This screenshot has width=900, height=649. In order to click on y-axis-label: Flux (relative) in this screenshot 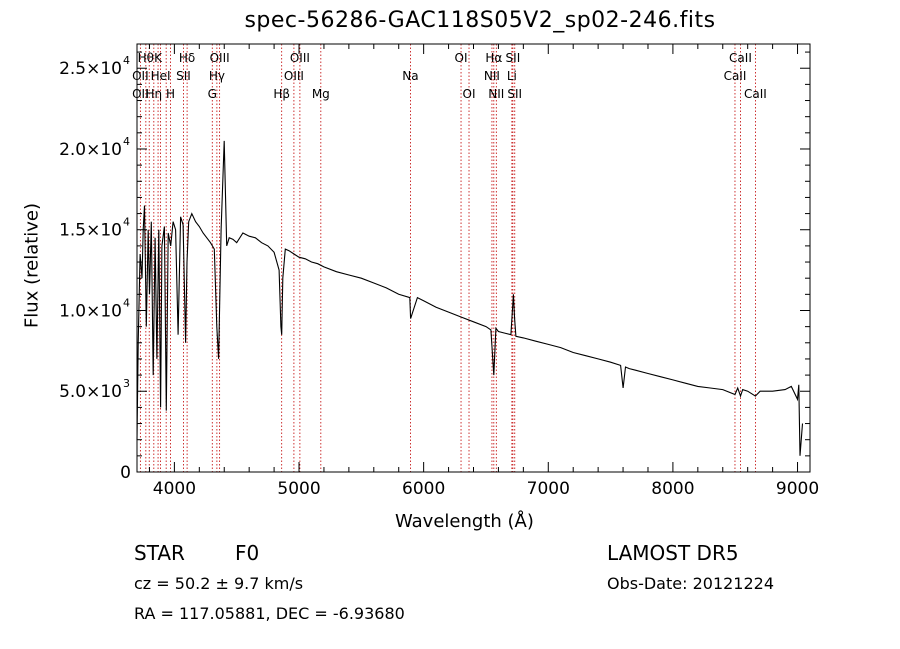, I will do `click(32, 265)`.